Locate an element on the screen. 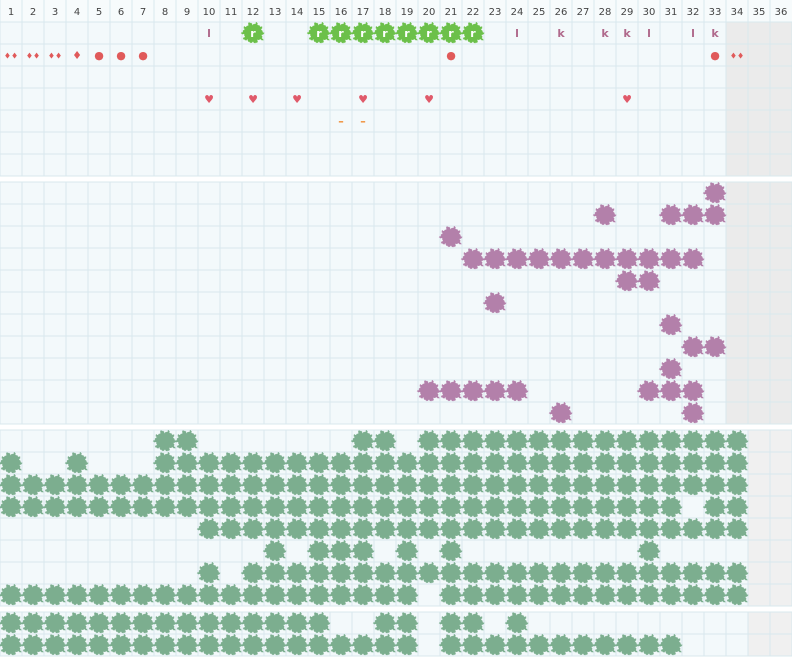 This screenshot has height=657, width=792. column-number: 30 is located at coordinates (649, 12).